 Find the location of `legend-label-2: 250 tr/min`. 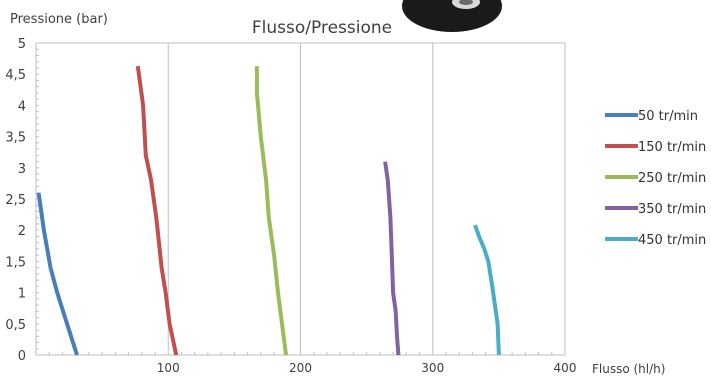

legend-label-2: 250 tr/min is located at coordinates (672, 178).